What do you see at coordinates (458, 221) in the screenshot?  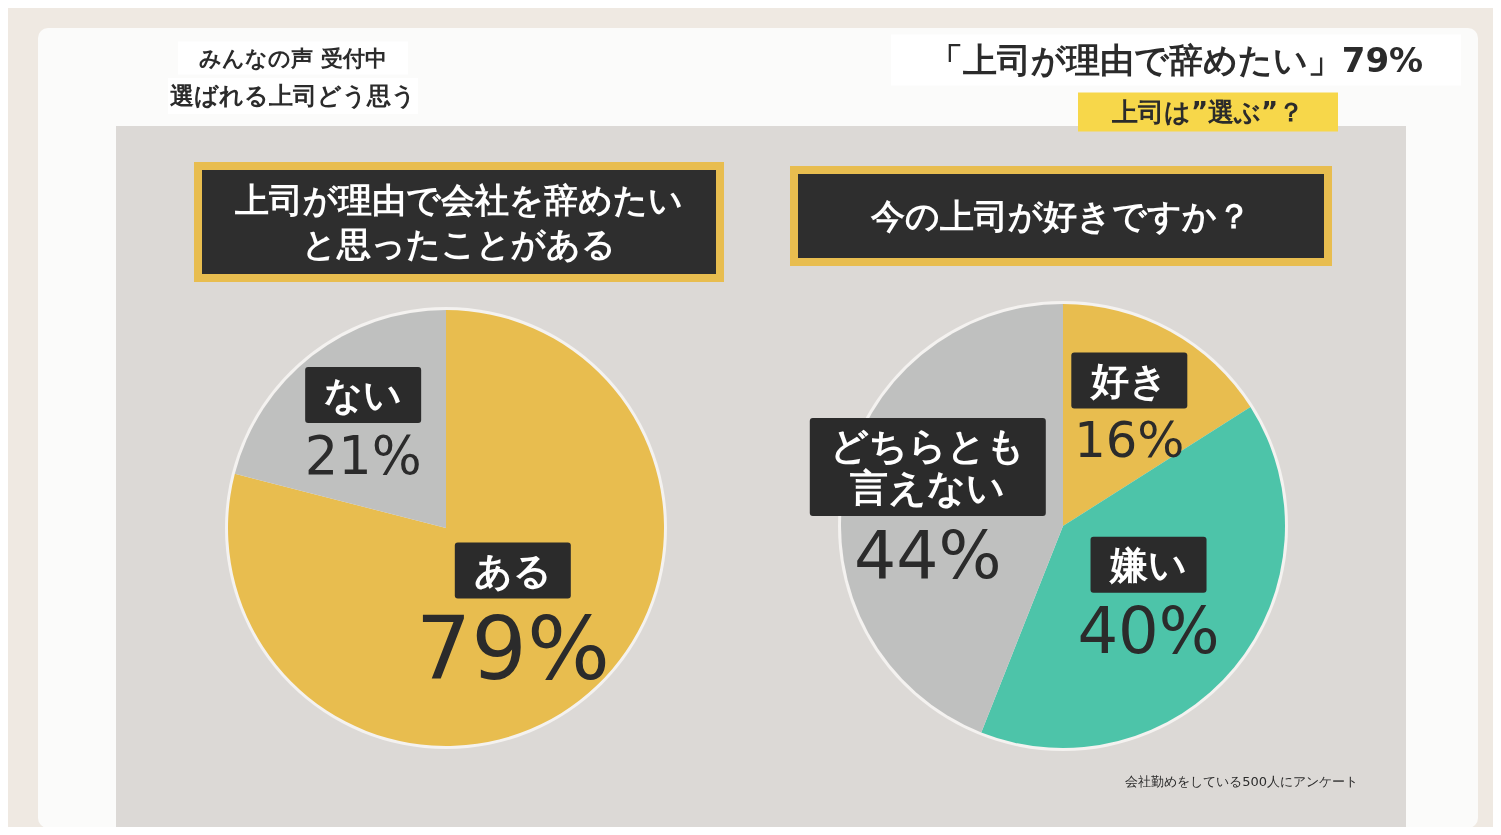 I see `chart-title: 上司が理由で会社を辞めたいと思ったことがある` at bounding box center [458, 221].